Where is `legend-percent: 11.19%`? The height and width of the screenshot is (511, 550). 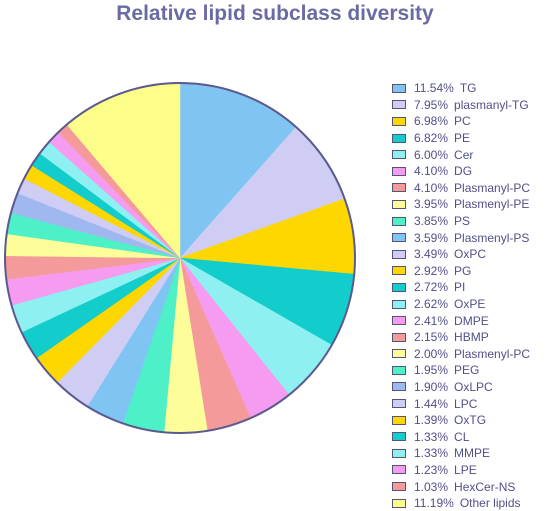
legend-percent: 11.19% is located at coordinates (434, 503).